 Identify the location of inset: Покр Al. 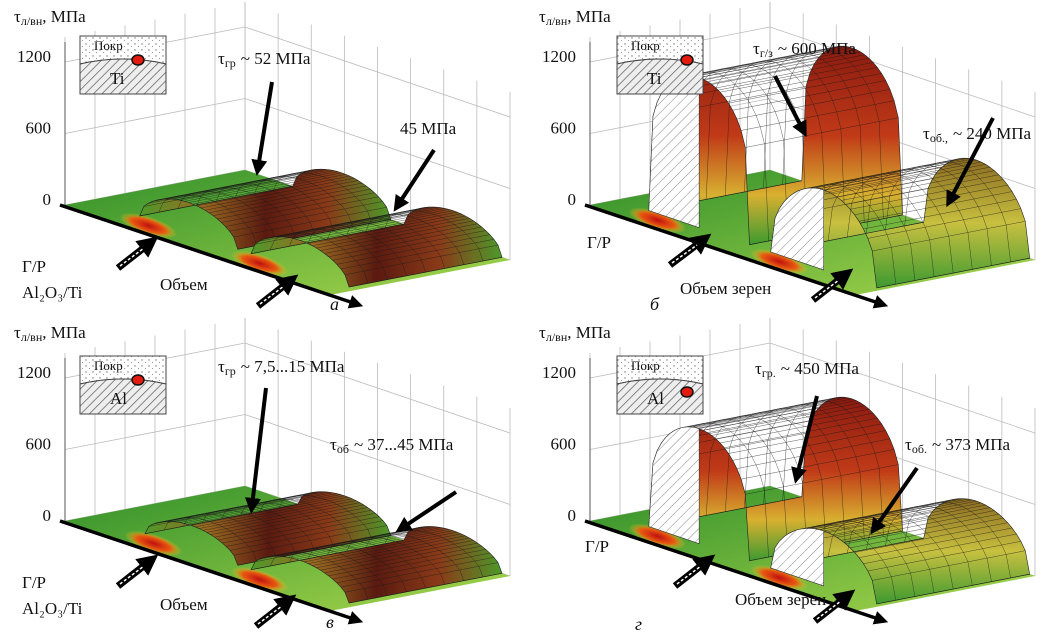
(660, 385).